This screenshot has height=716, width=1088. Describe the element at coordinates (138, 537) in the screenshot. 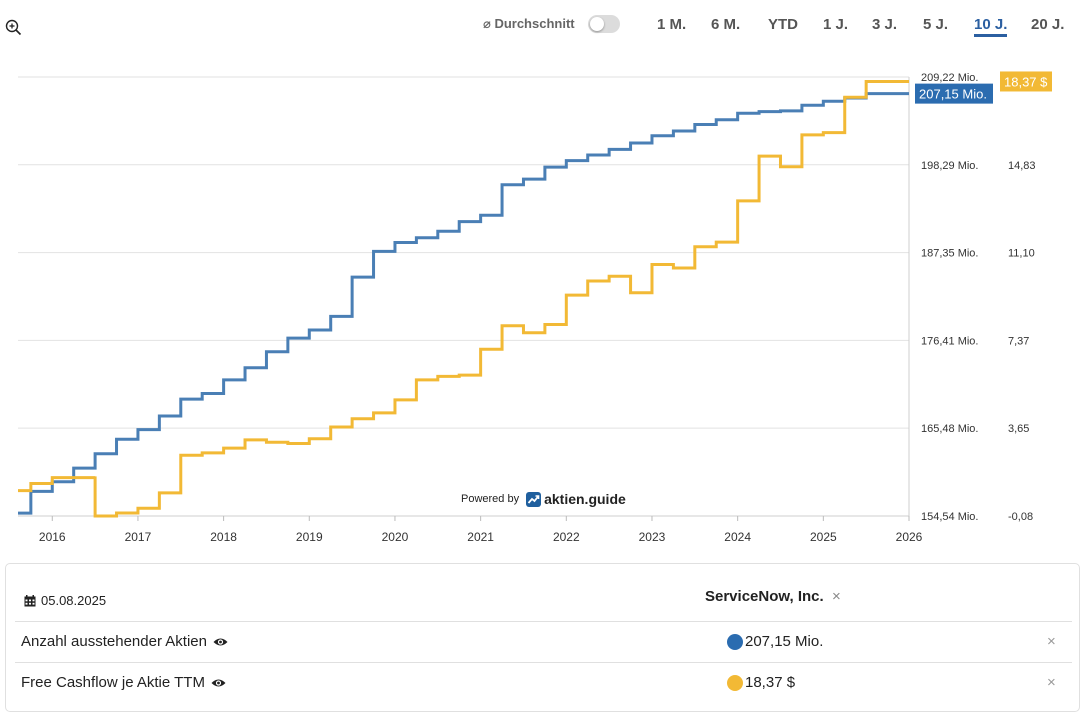

I see `x-tick-label: 2017` at that location.